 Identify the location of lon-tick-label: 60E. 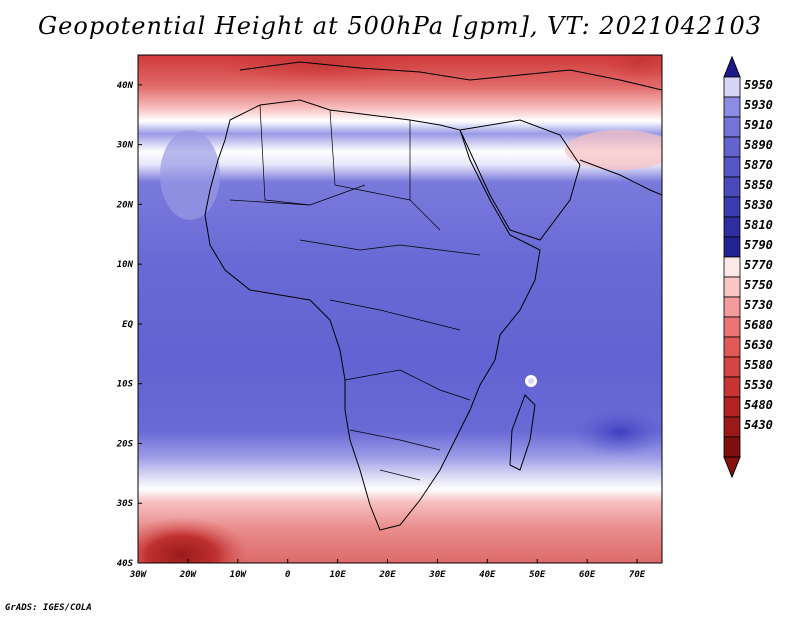
(587, 575).